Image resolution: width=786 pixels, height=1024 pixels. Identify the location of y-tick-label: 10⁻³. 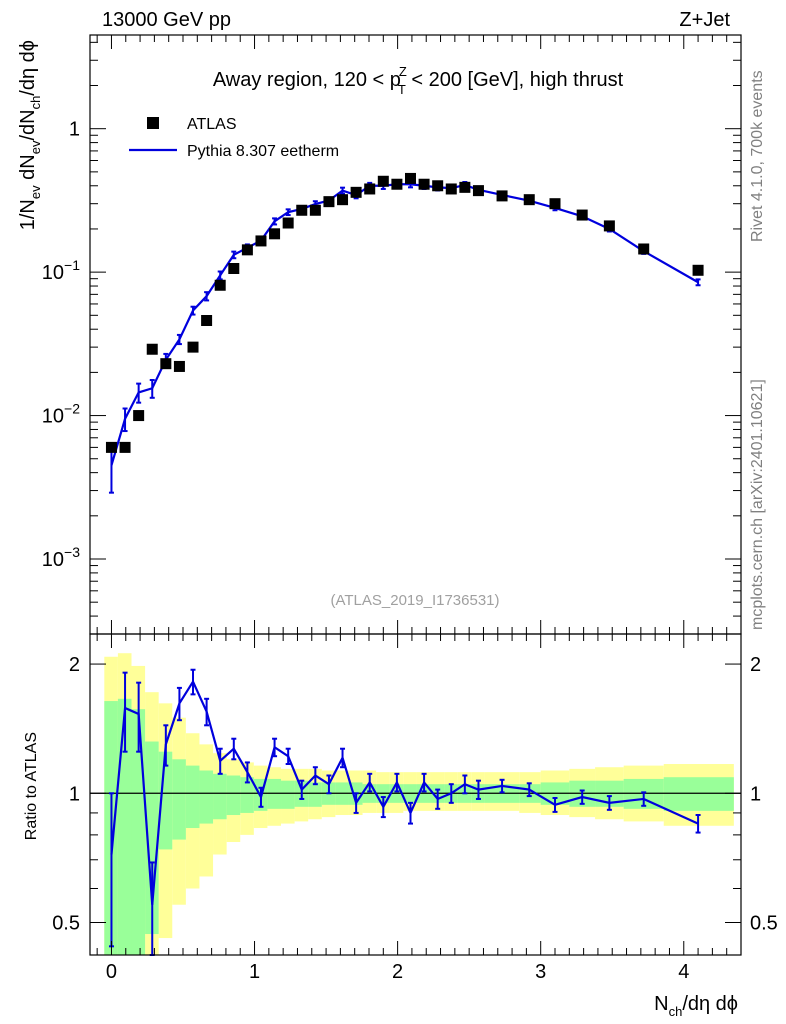
(61, 557).